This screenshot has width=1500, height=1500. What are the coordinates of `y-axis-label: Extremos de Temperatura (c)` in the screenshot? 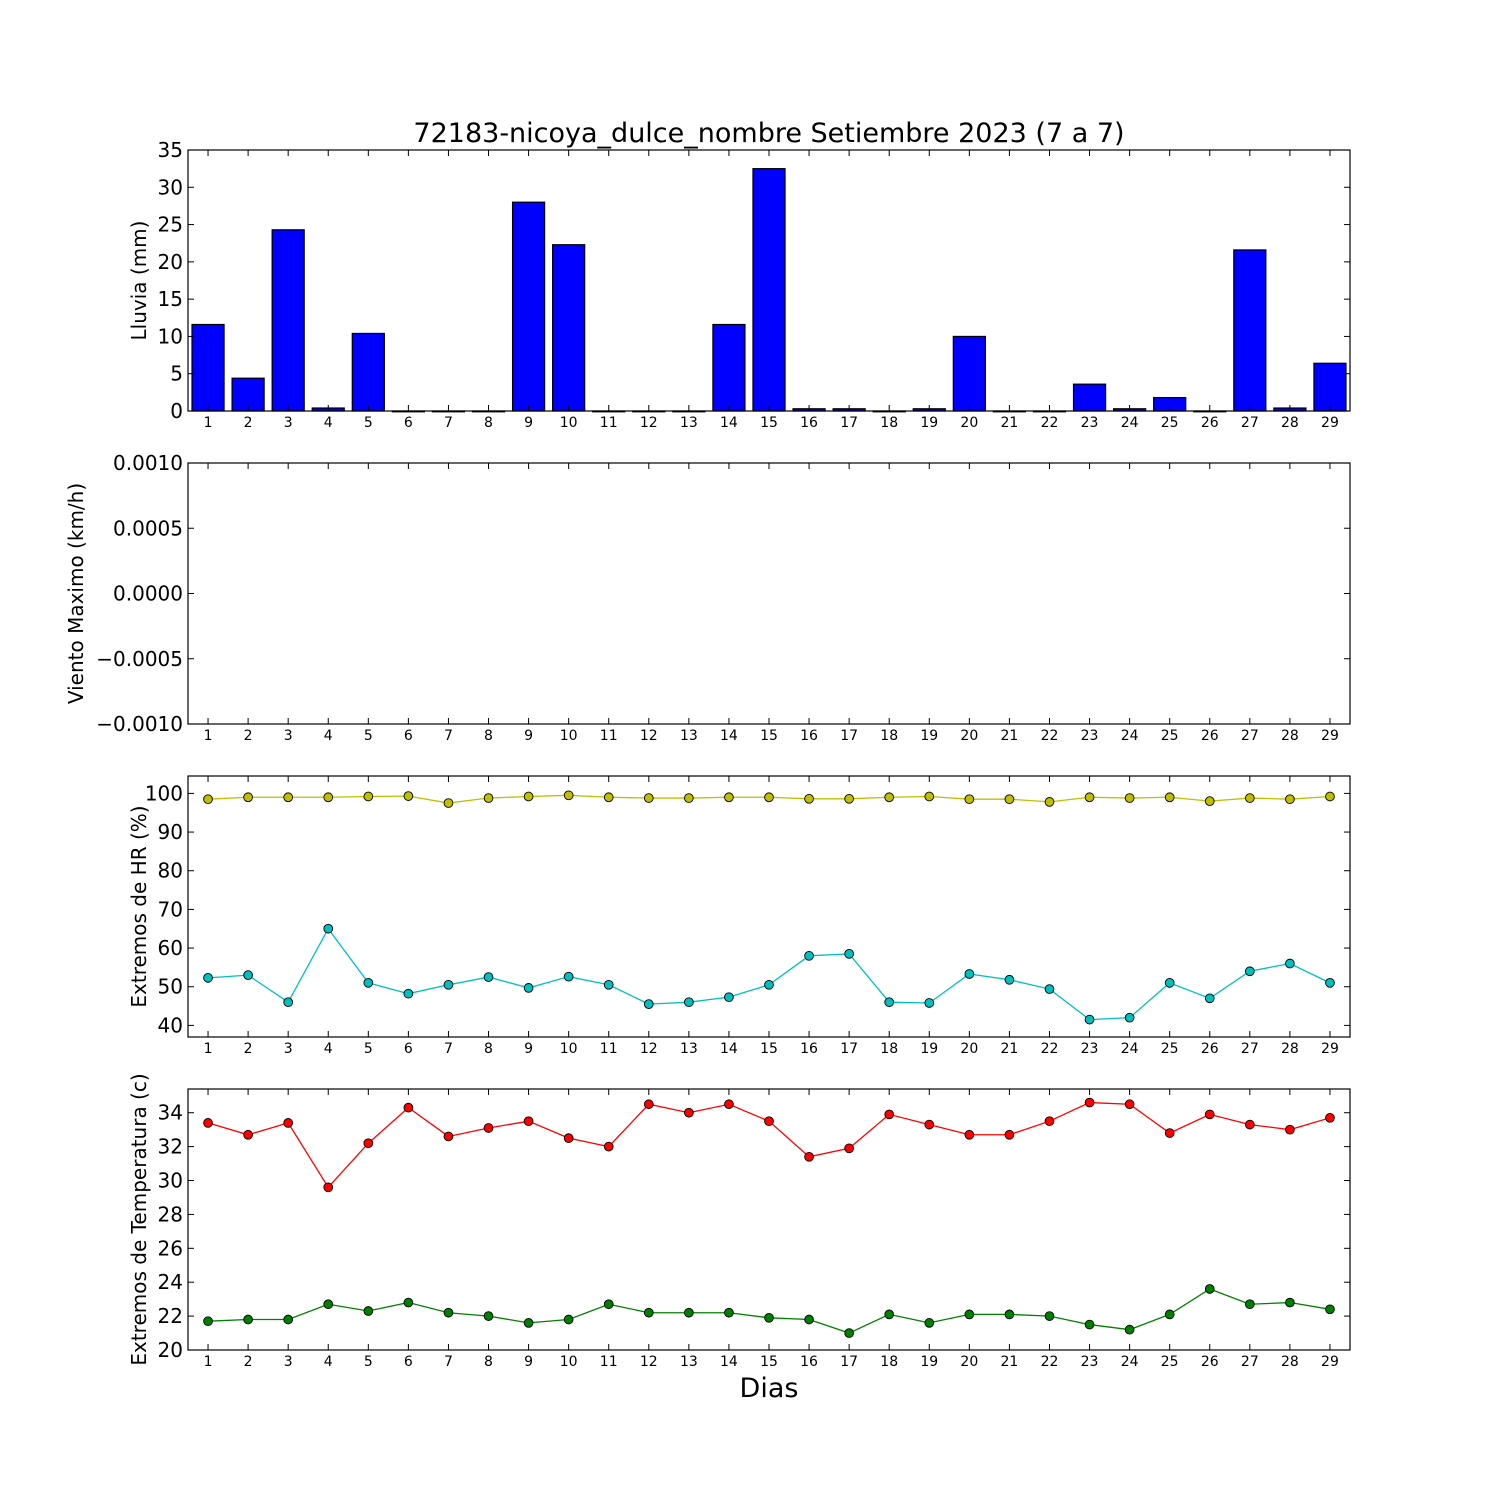 It's located at (139, 1219).